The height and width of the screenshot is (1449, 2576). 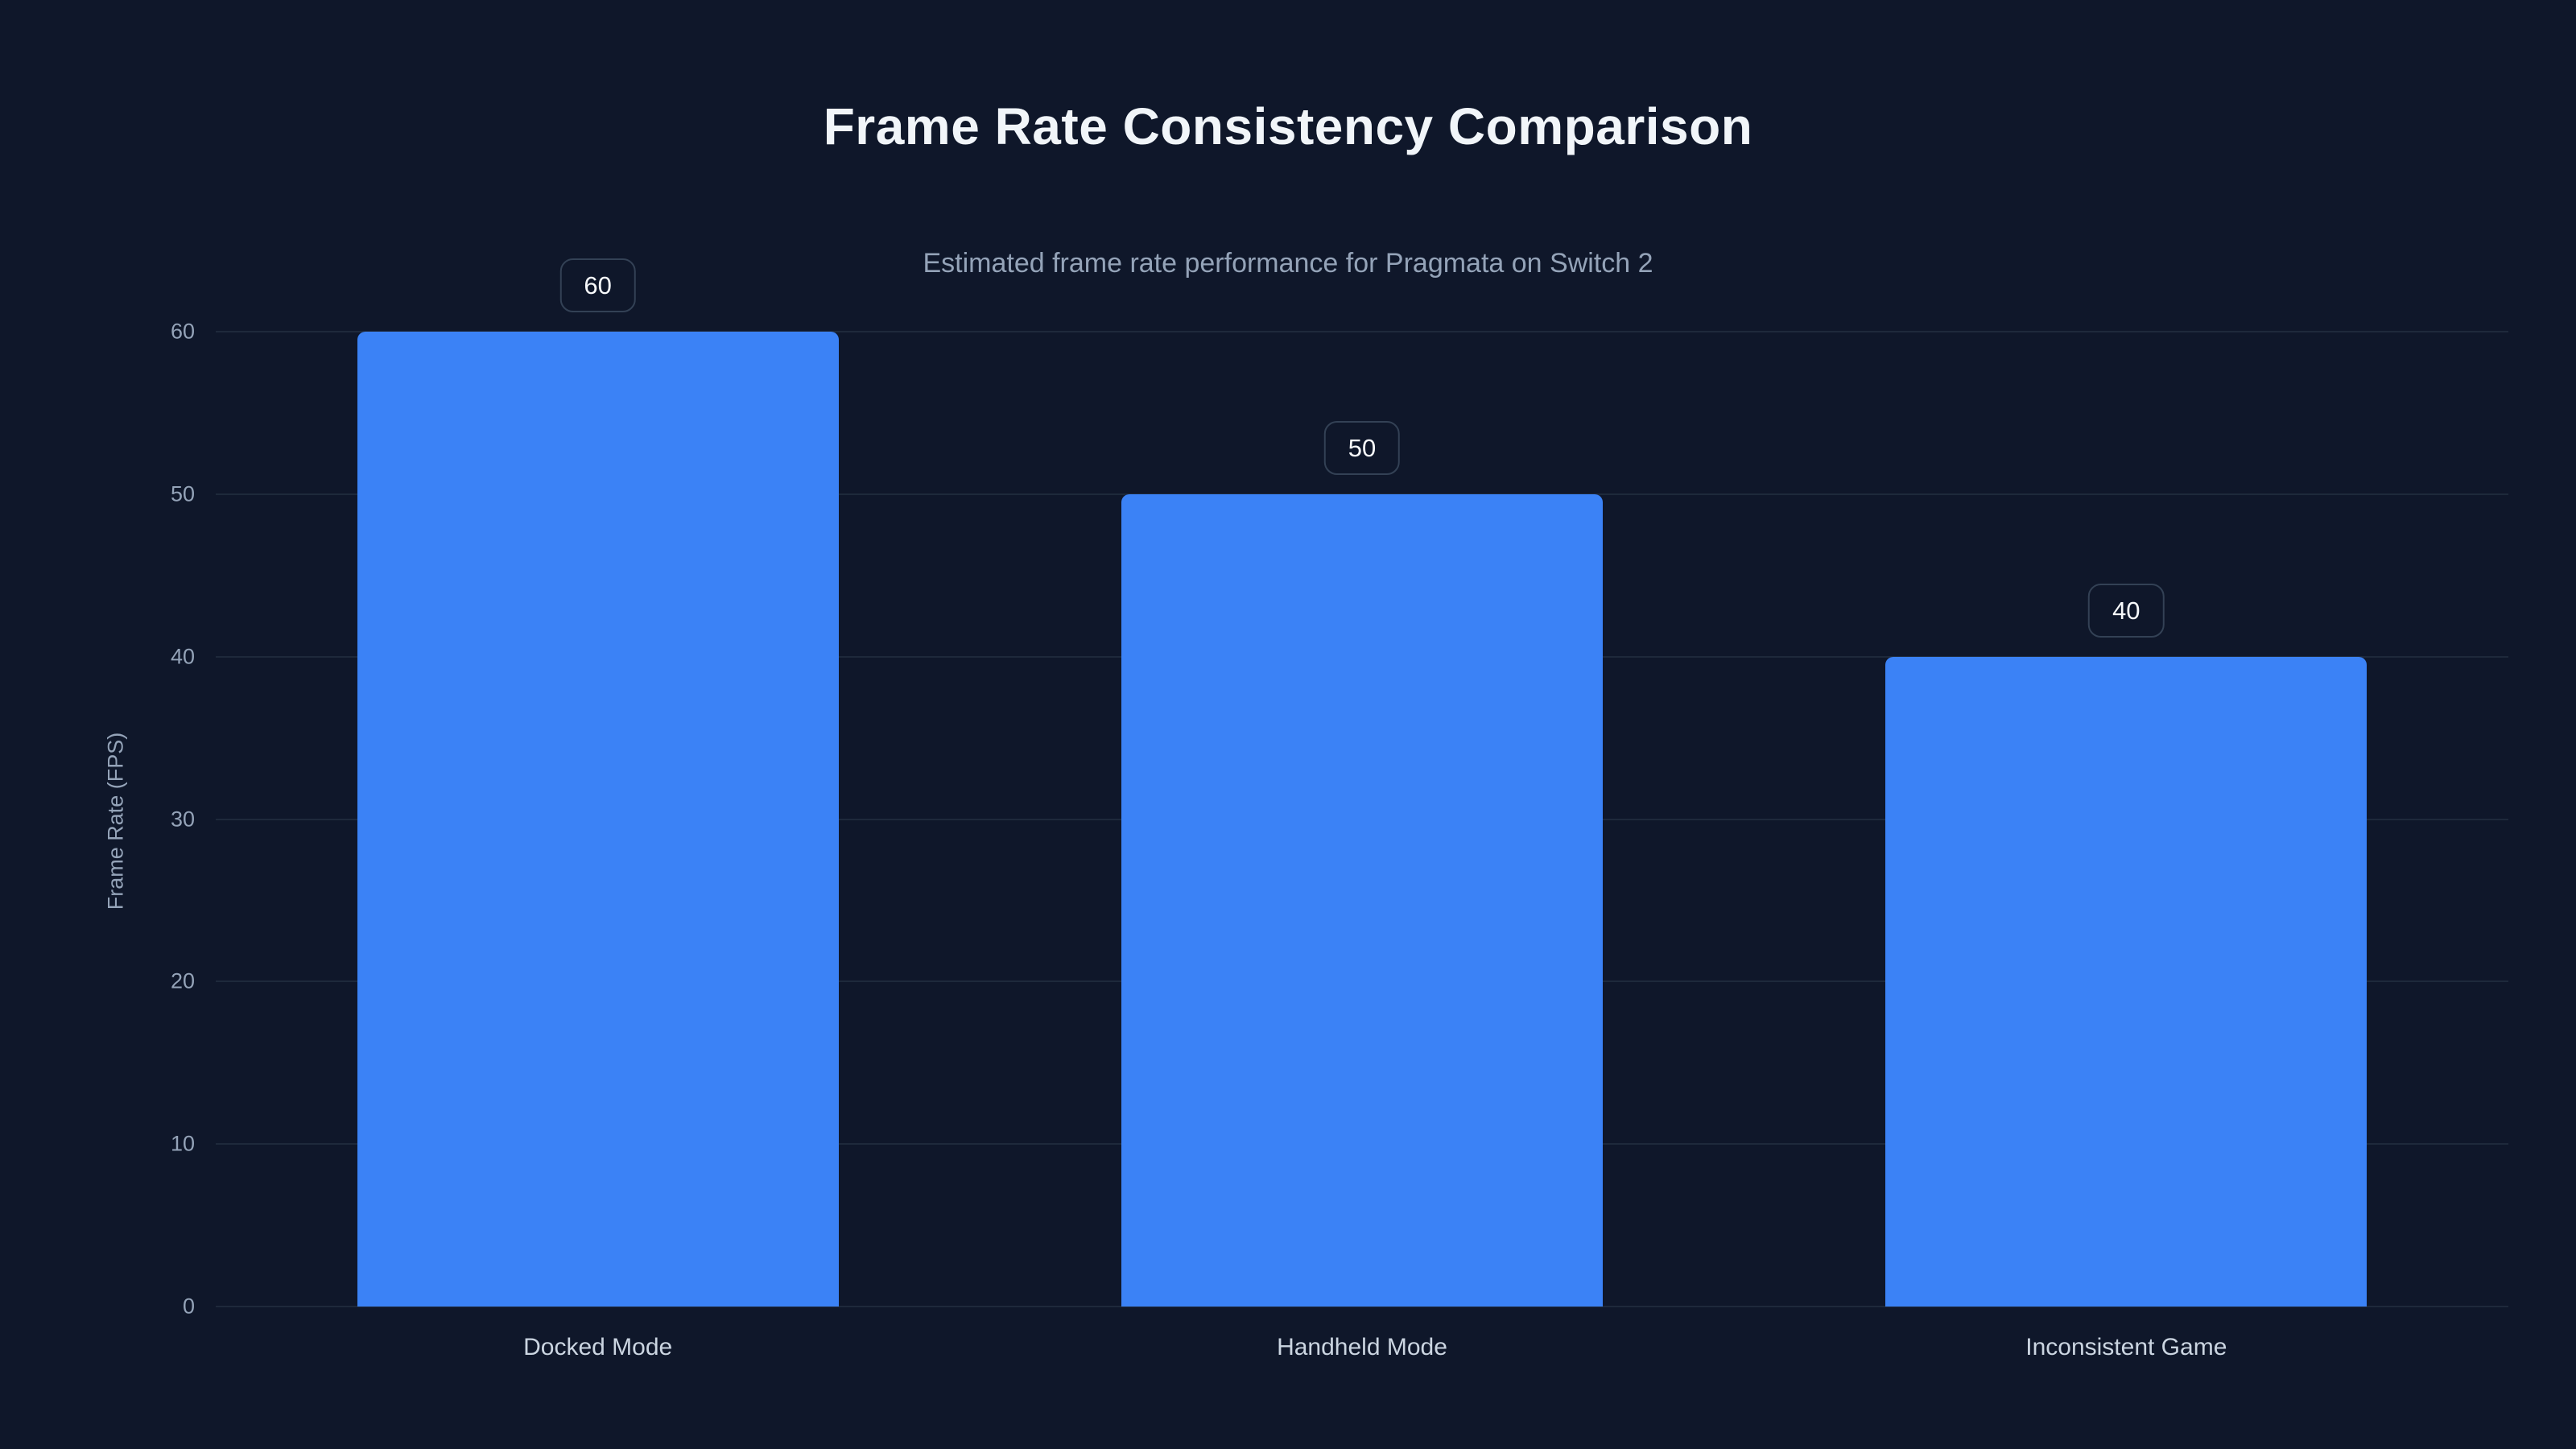 What do you see at coordinates (1288, 126) in the screenshot?
I see `chart-title: Frame Rate Consistency Comparison` at bounding box center [1288, 126].